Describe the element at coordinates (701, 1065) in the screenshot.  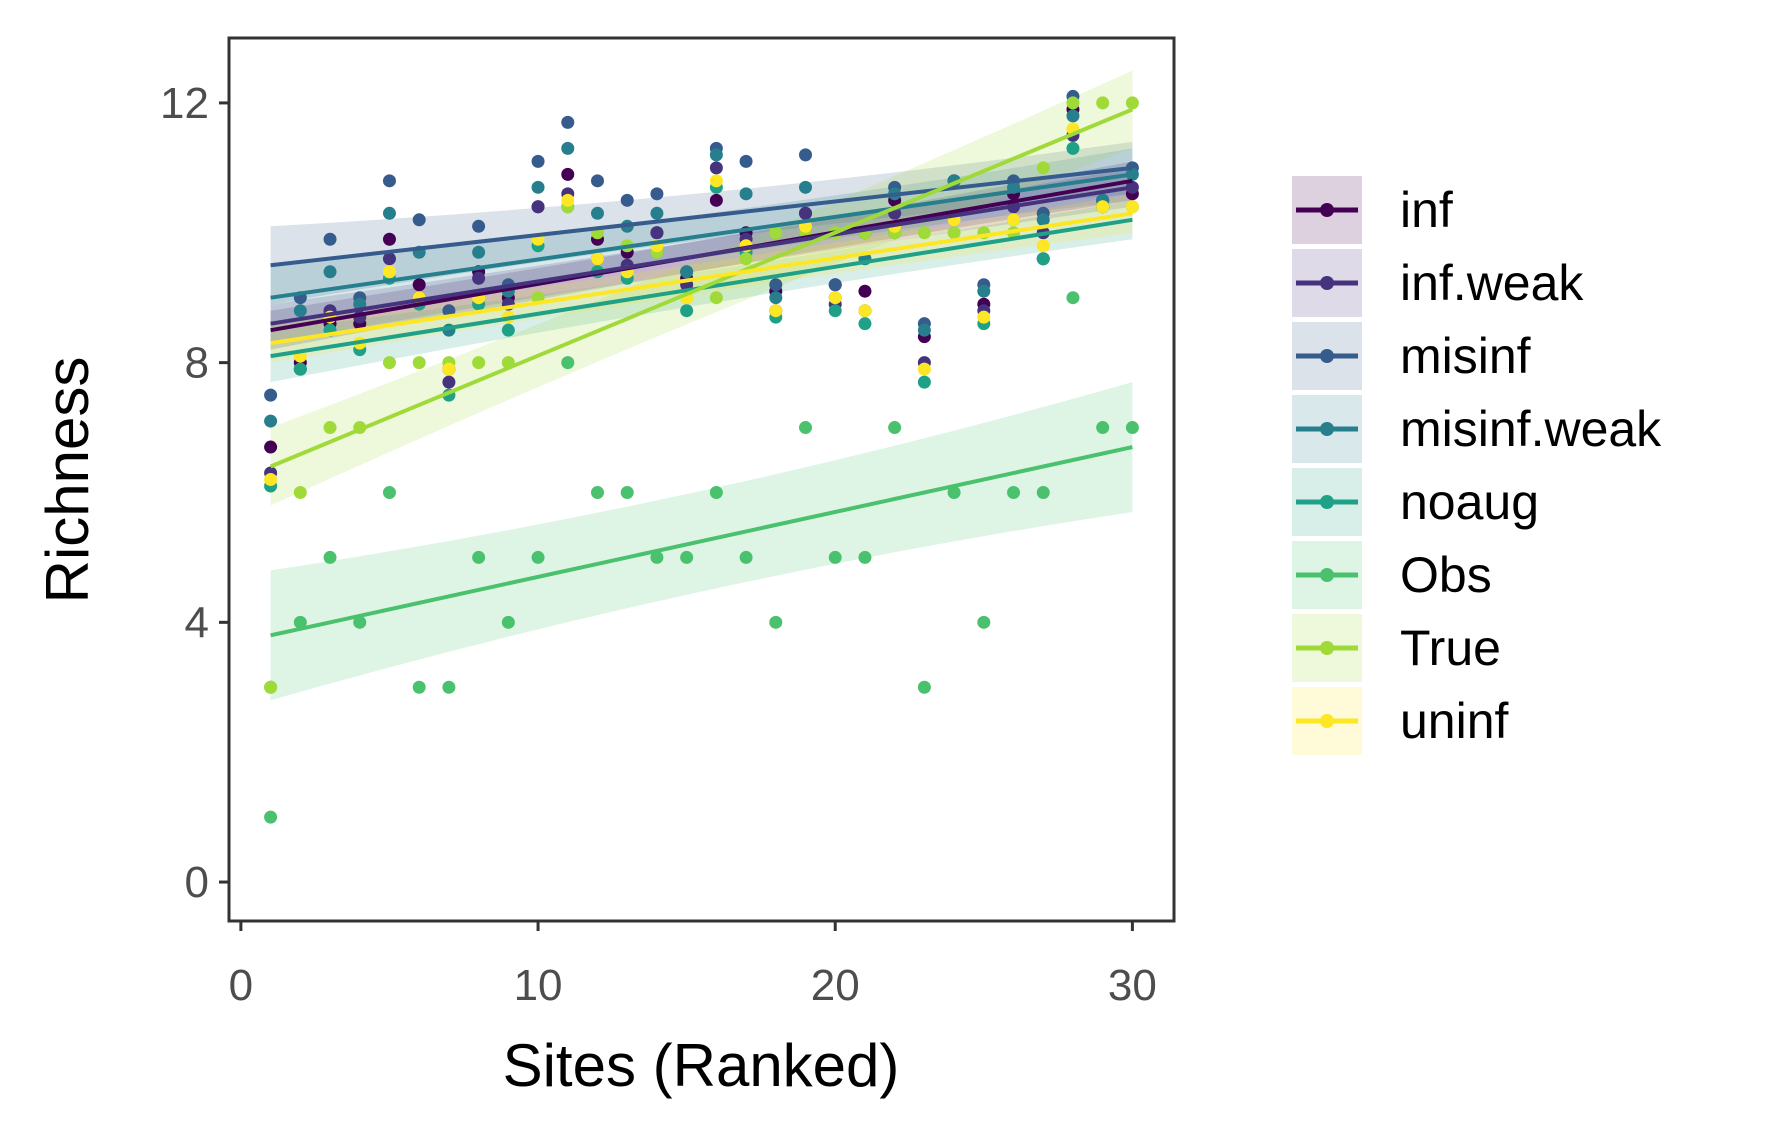
I see `x-axis-title: Sites (Ranked)` at that location.